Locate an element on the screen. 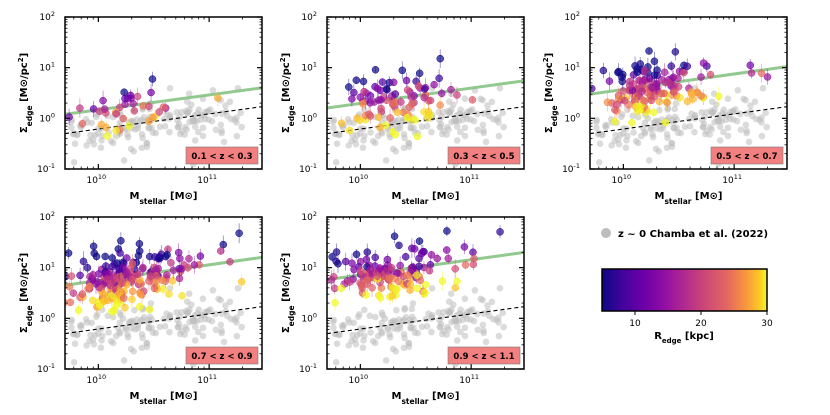  colorbar-label: Redge [kpc] is located at coordinates (684, 338).